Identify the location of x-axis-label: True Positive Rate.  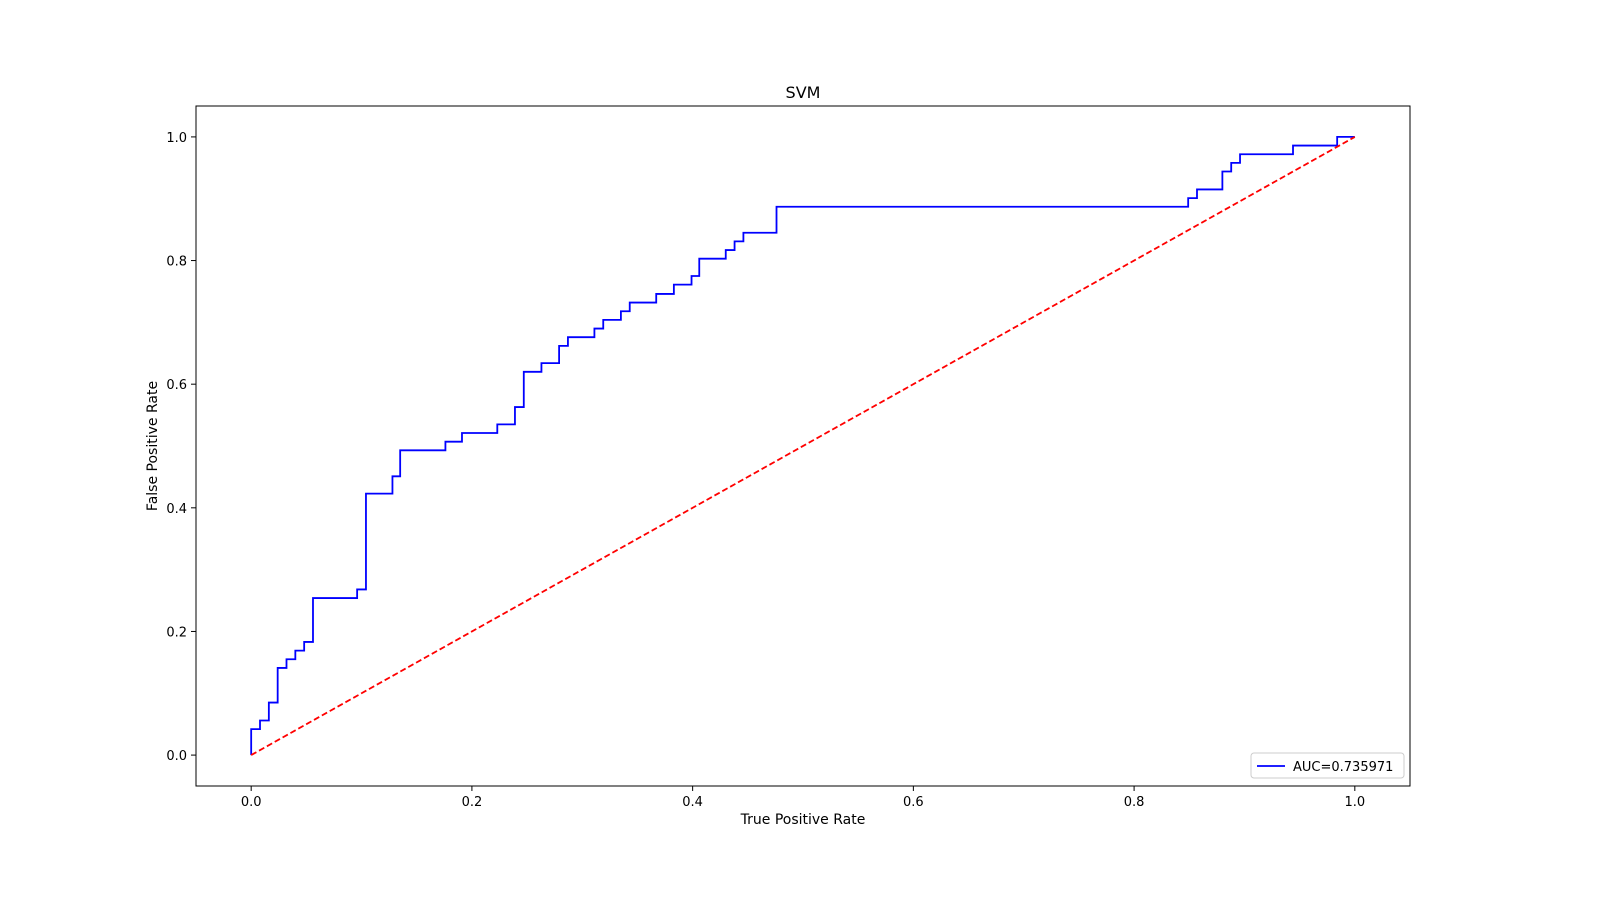
(803, 820).